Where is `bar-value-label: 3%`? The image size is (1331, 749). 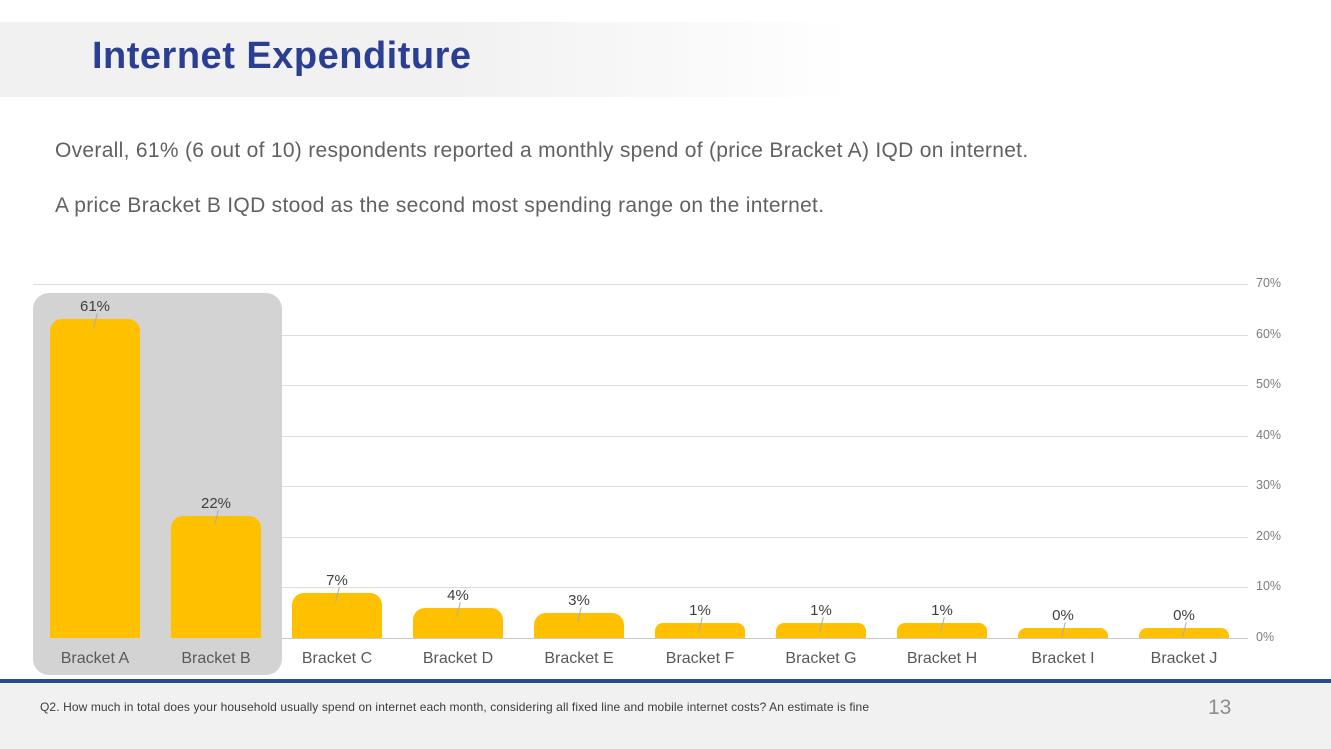
bar-value-label: 3% is located at coordinates (579, 600).